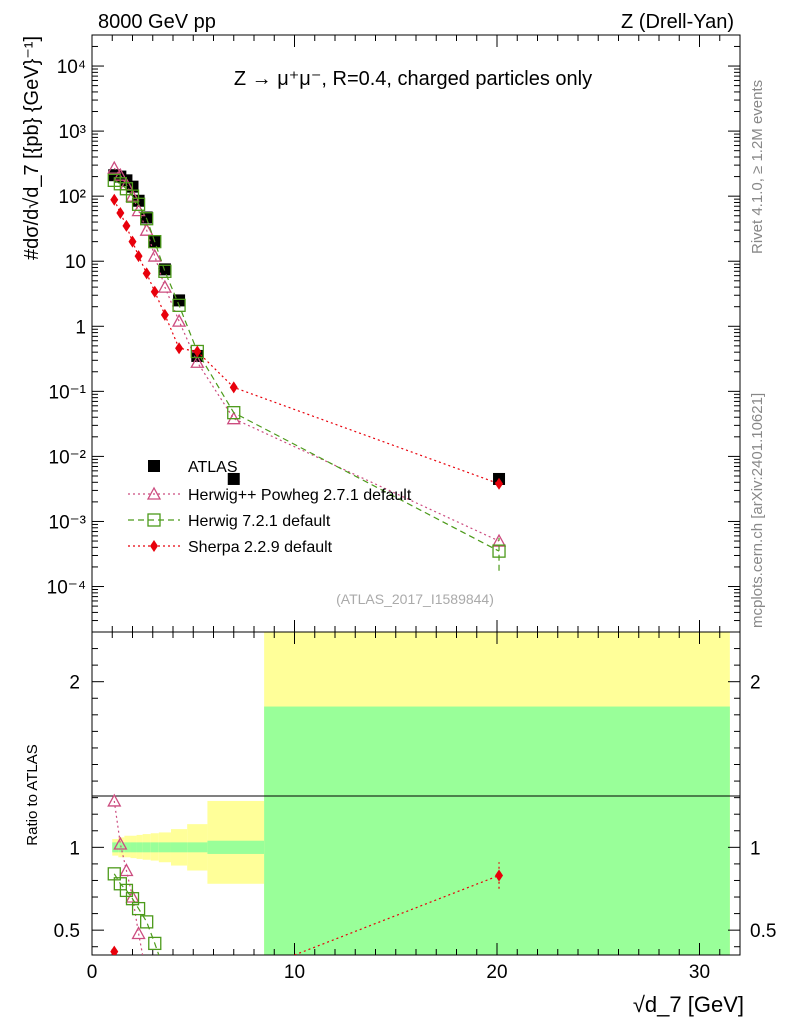  What do you see at coordinates (757, 510) in the screenshot?
I see `mcplots-label: mcplots.cern.ch [arXiv:2401.10621]` at bounding box center [757, 510].